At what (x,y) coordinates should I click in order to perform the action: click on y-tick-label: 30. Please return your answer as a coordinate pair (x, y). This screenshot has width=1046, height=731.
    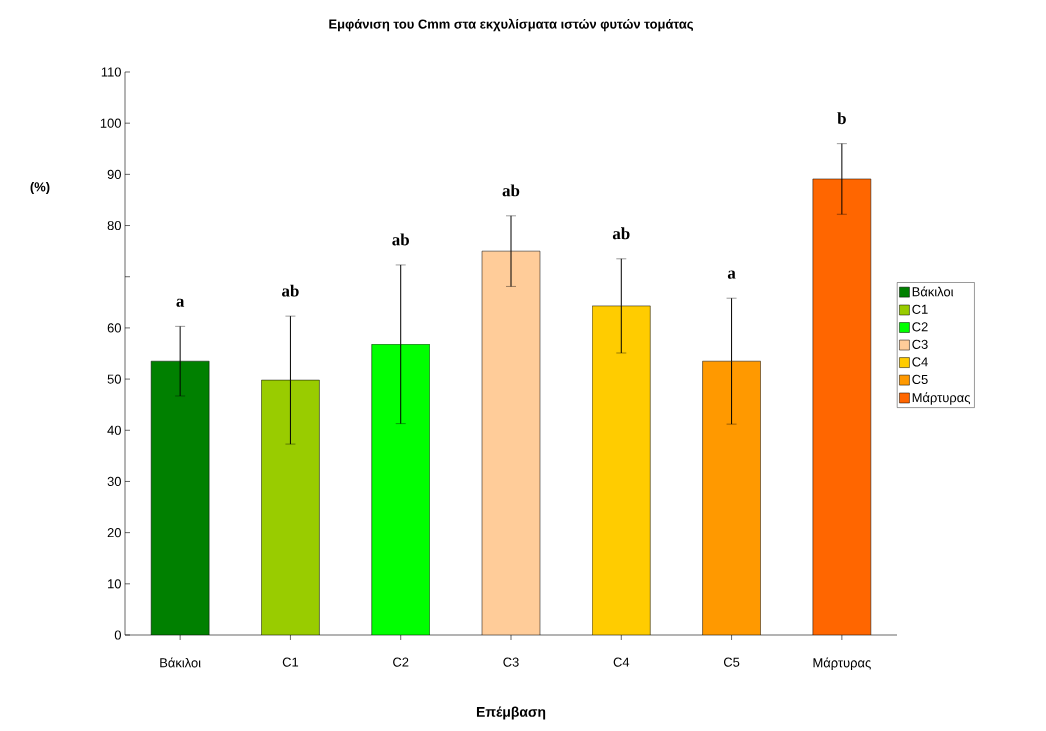
    Looking at the image, I should click on (114, 481).